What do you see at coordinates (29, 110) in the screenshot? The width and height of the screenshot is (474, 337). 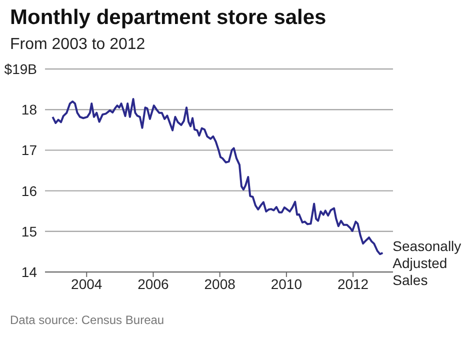 I see `y-tick-label: 18` at bounding box center [29, 110].